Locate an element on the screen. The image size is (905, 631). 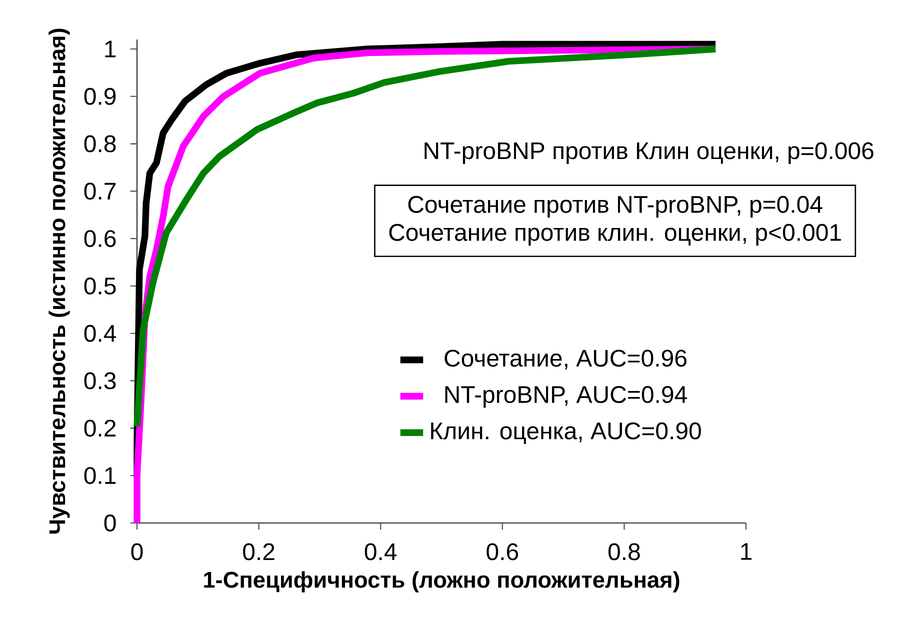
x-tick-label: 0 is located at coordinates (137, 551).